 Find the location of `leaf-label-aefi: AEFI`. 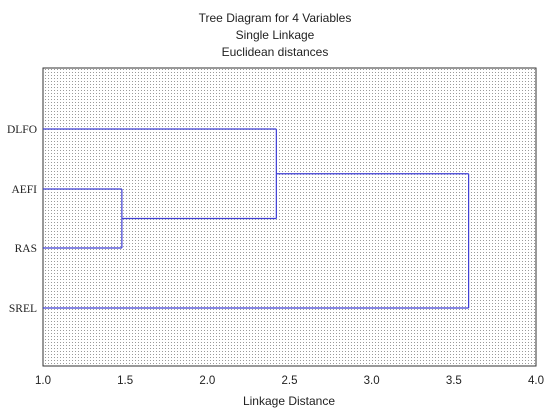

leaf-label-aefi: AEFI is located at coordinates (24, 190).